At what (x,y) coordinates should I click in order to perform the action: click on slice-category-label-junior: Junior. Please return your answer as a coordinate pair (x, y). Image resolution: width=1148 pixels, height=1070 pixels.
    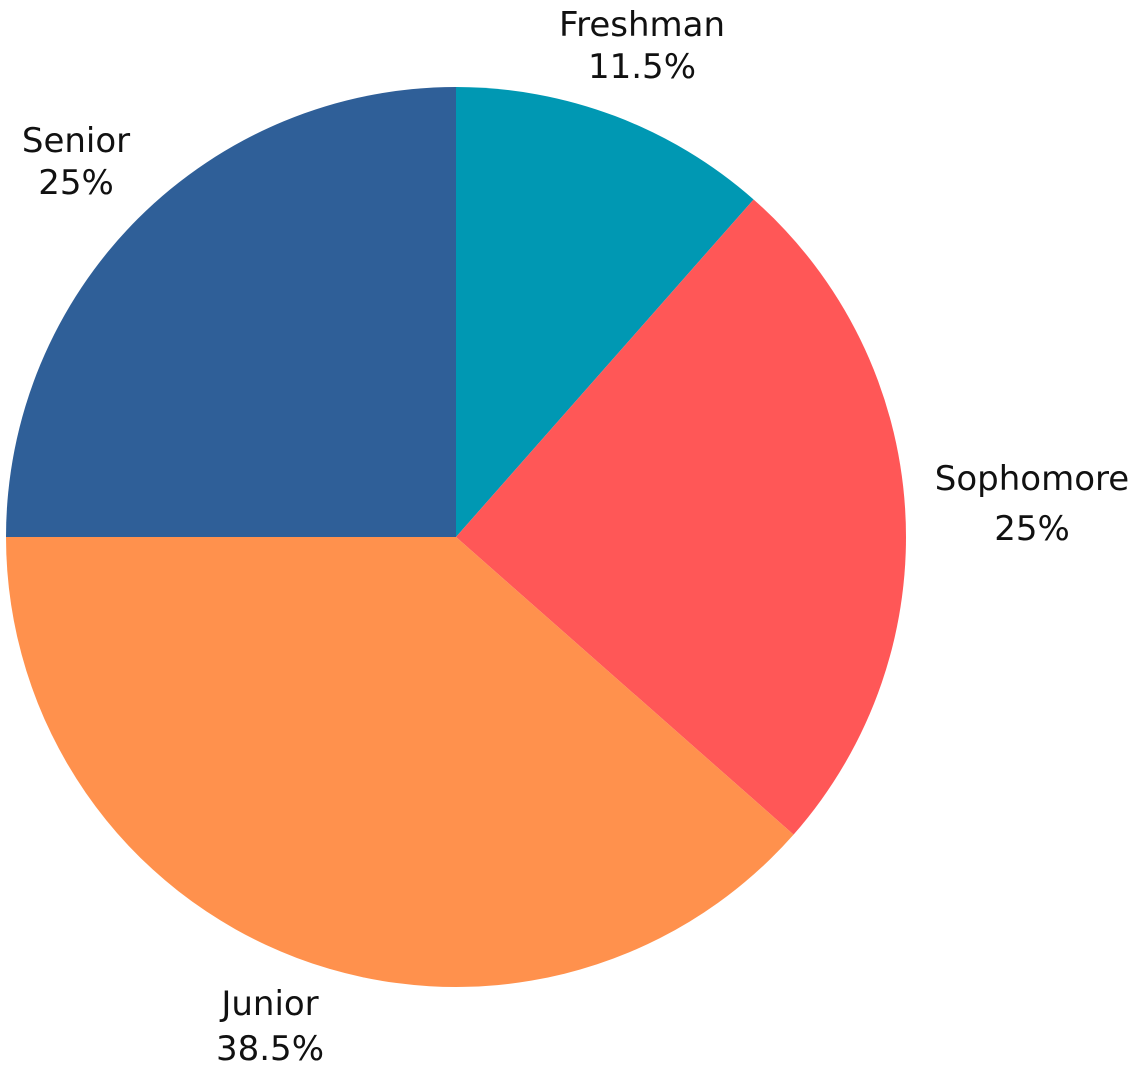
    Looking at the image, I should click on (268, 1004).